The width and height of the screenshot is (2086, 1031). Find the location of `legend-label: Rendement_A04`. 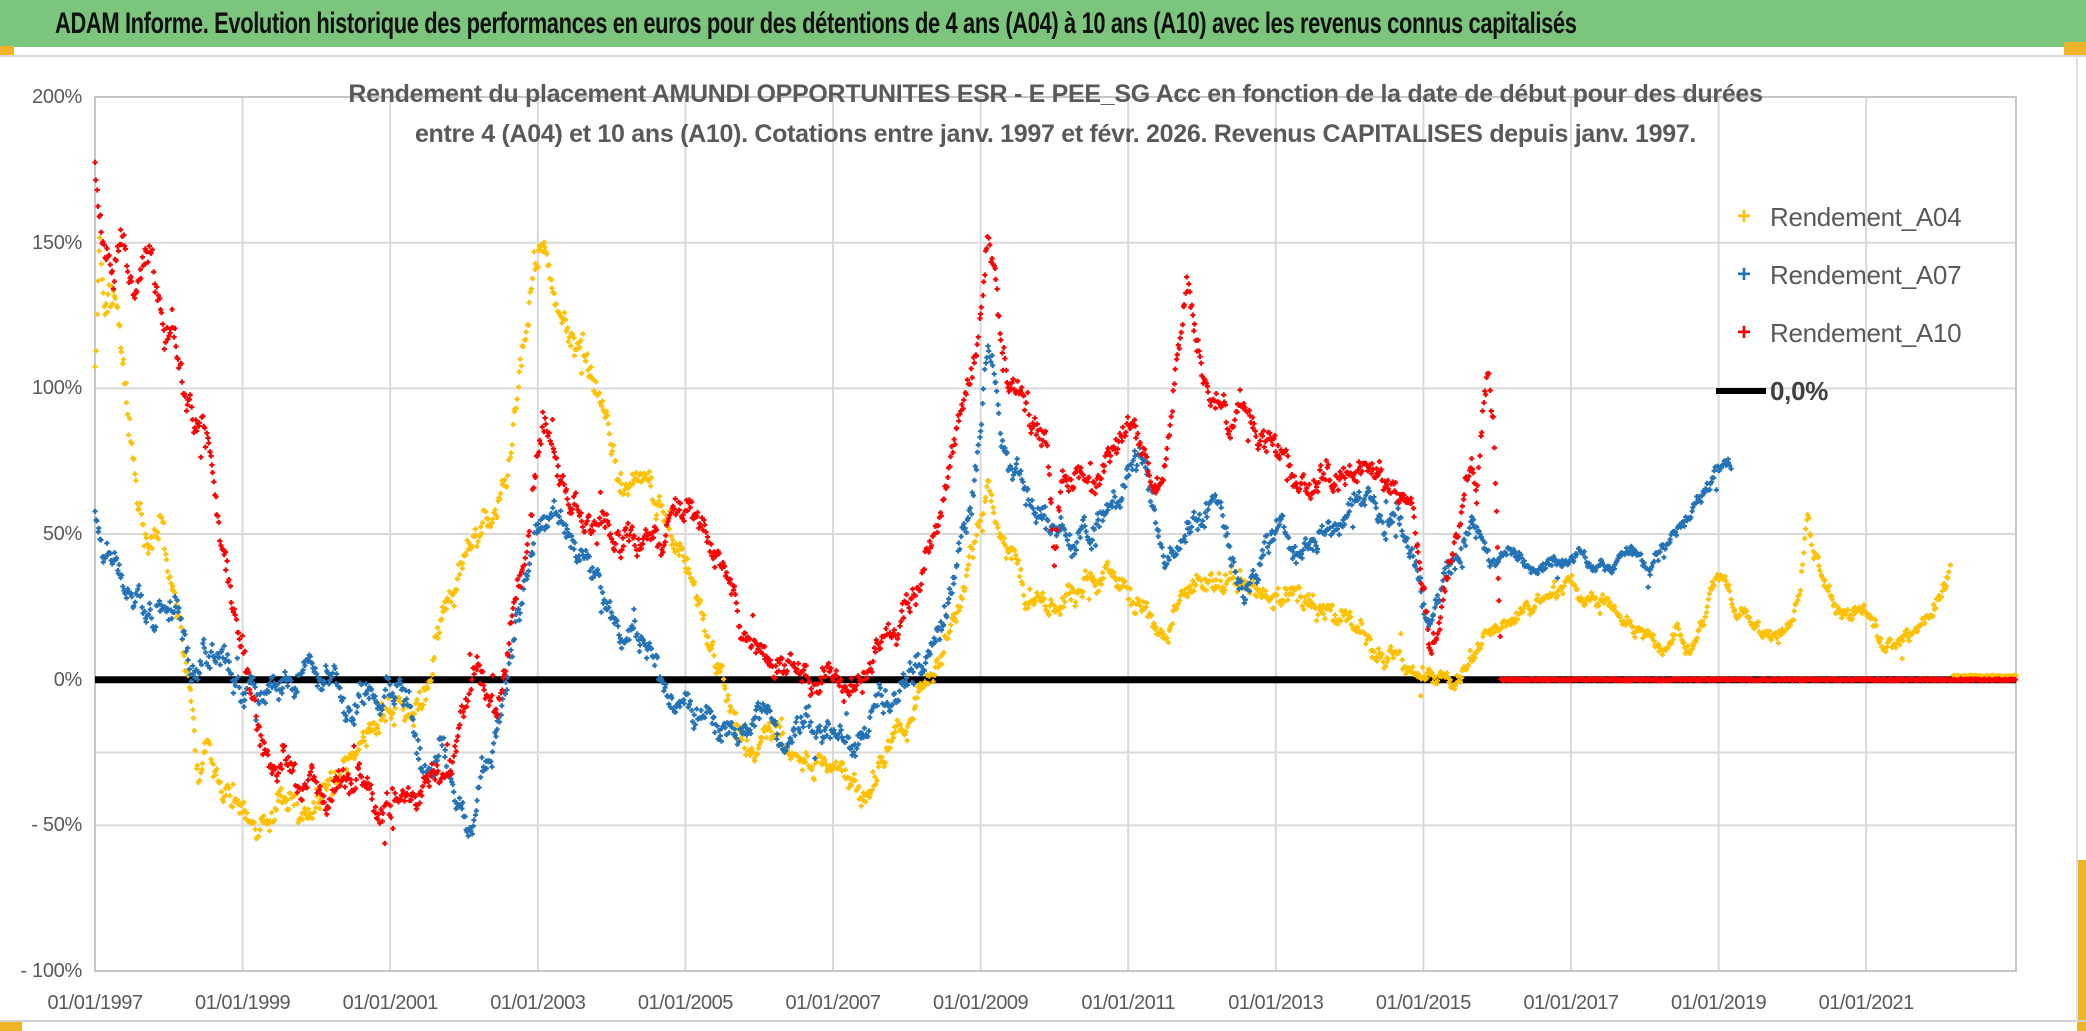

legend-label: Rendement_A04 is located at coordinates (1866, 216).